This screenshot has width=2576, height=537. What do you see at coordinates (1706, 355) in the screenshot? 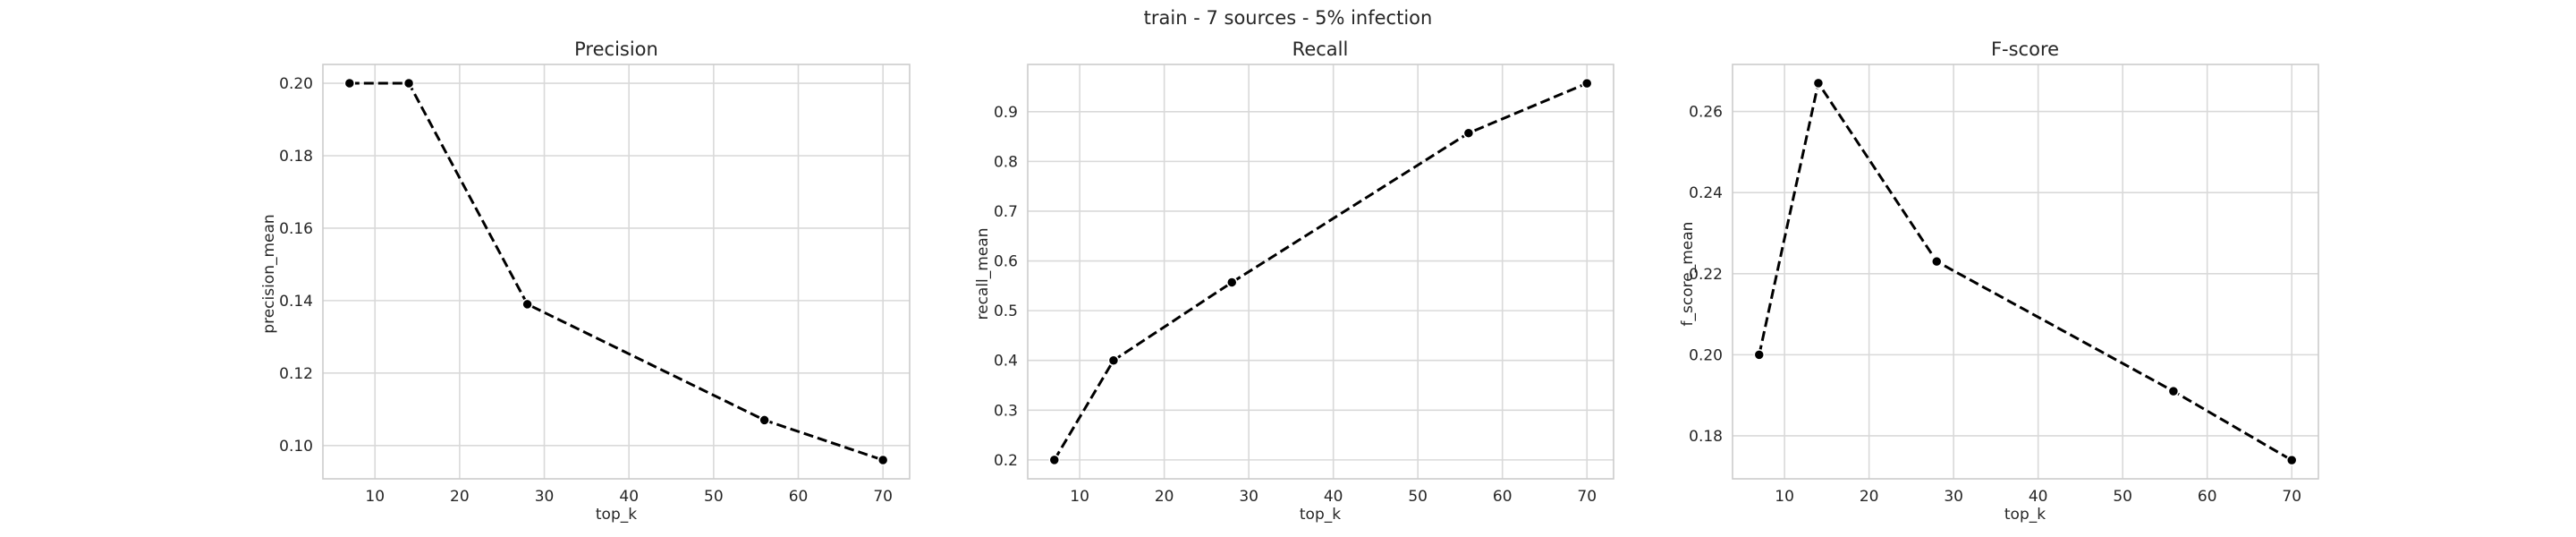
I see `y-tick-label-f-score: 0.20` at bounding box center [1706, 355].